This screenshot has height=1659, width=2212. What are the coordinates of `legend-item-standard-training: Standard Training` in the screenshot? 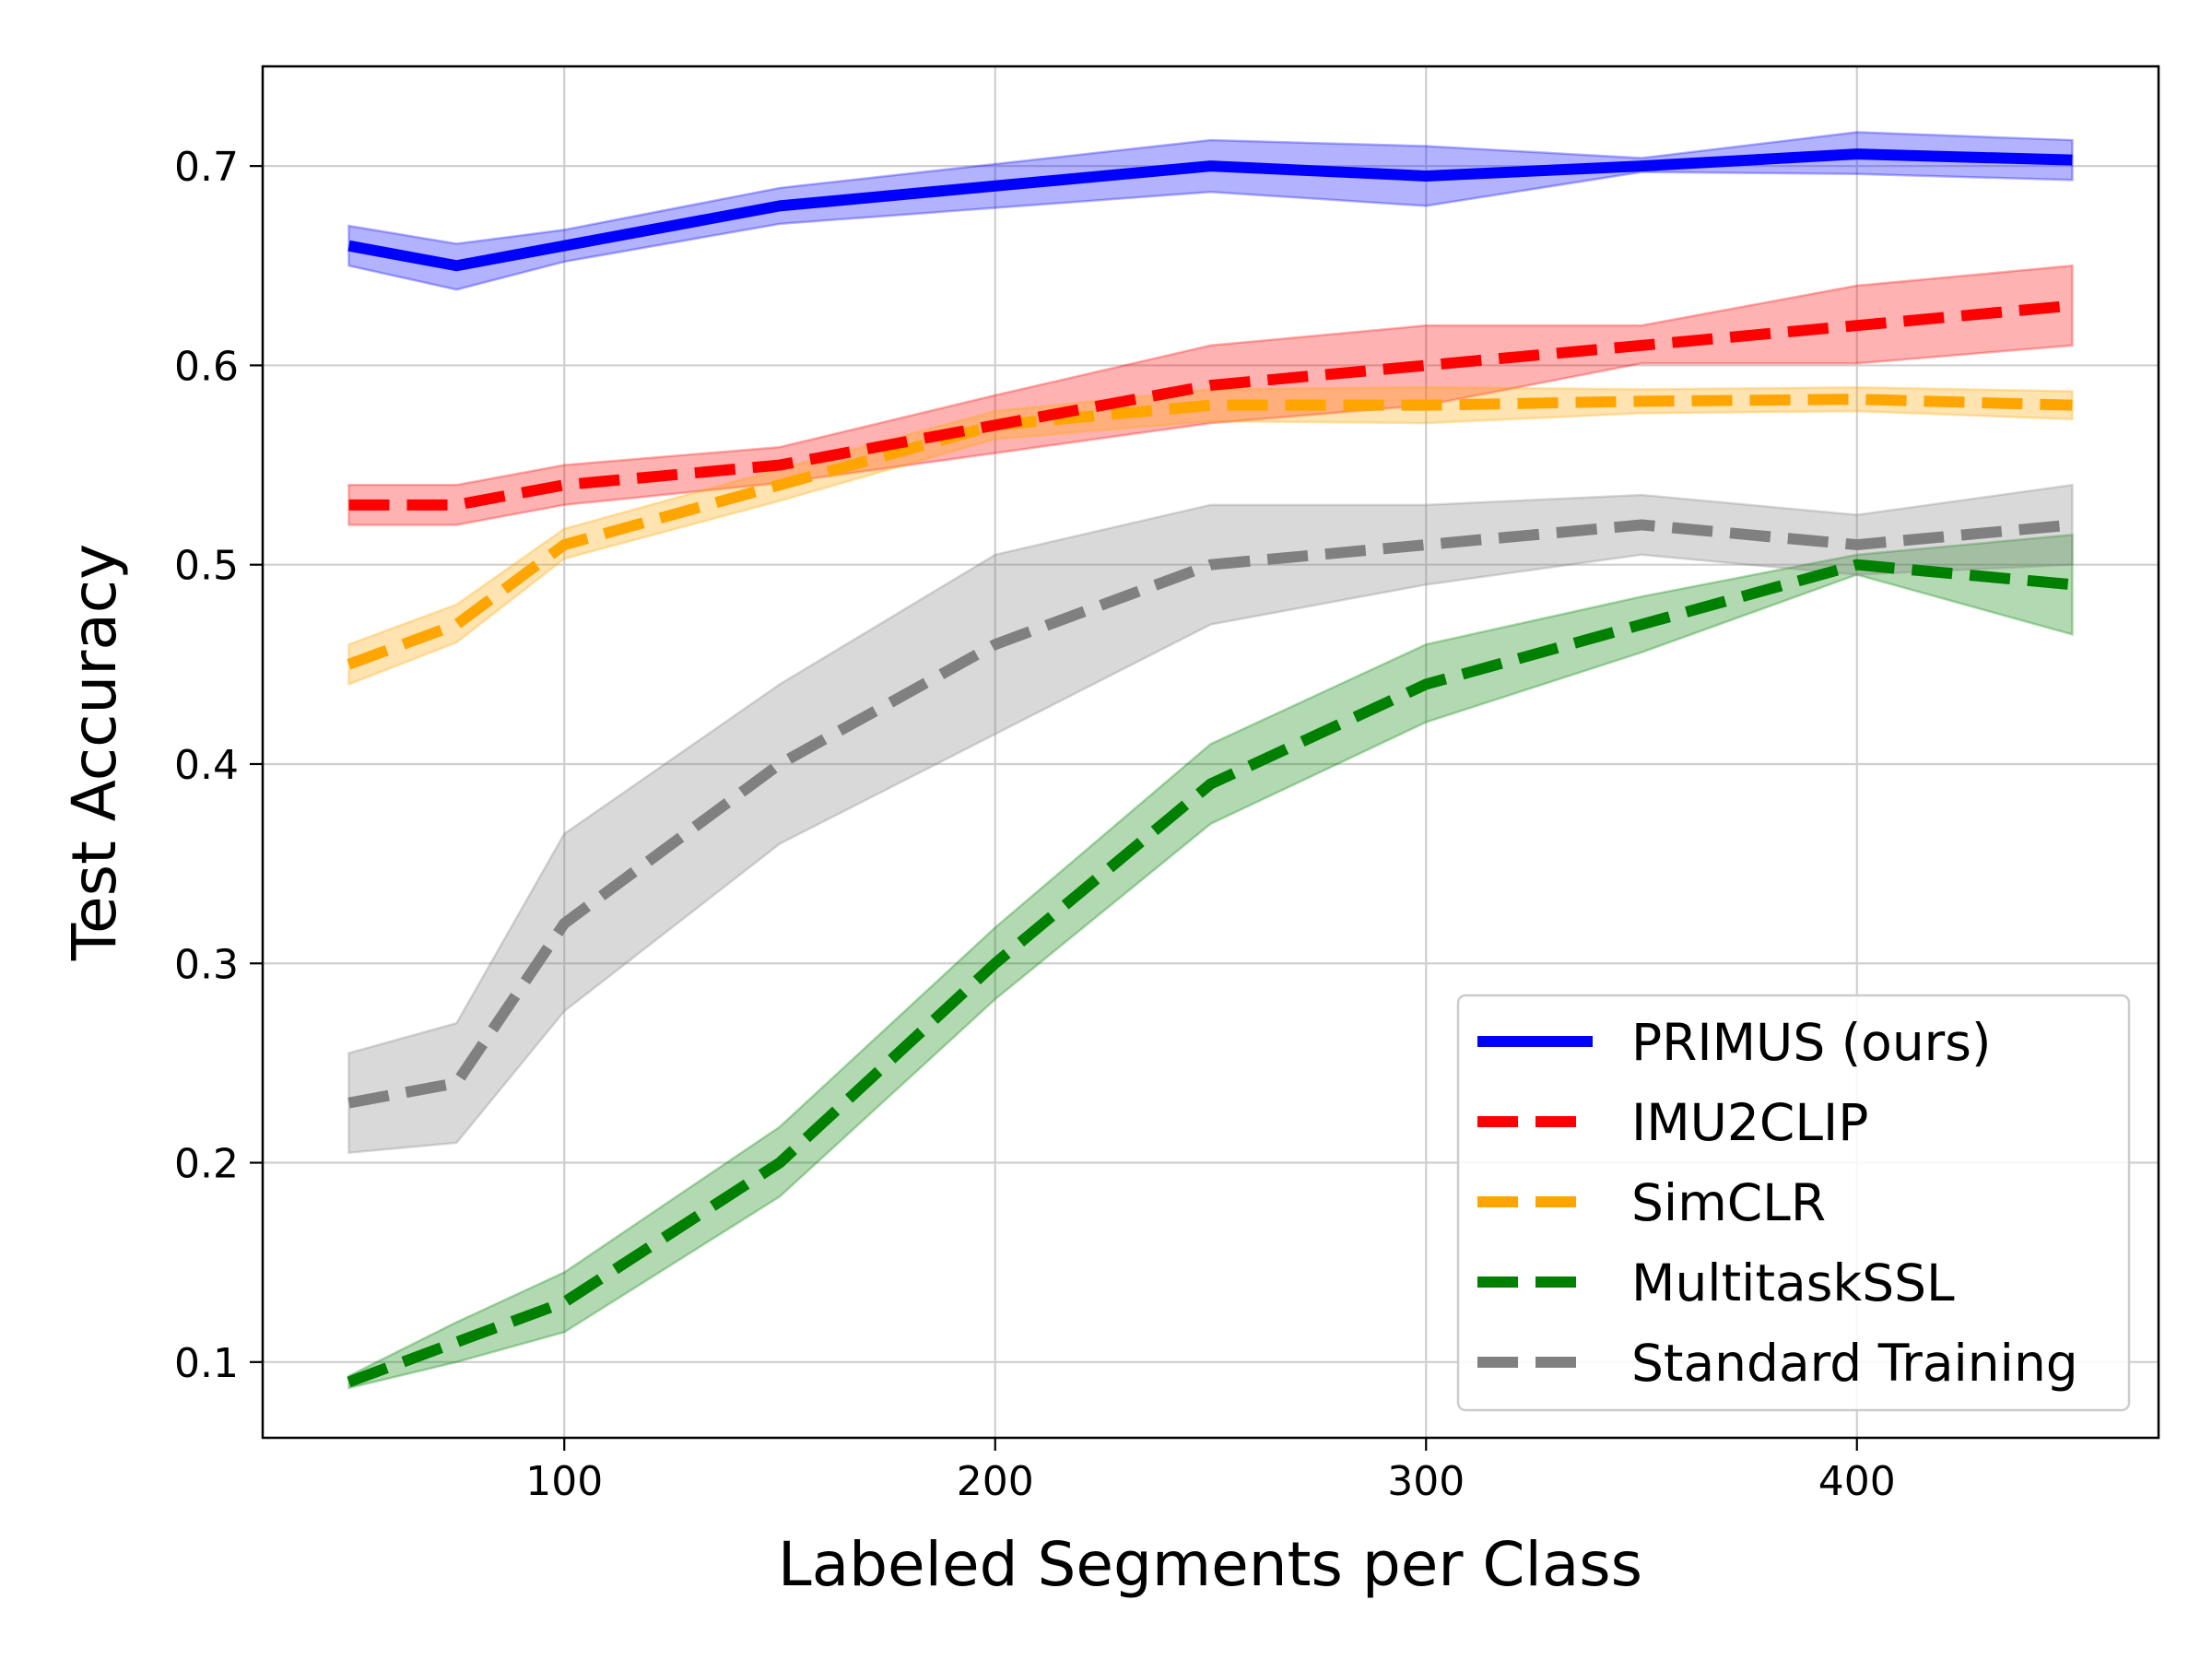 It's located at (1777, 1363).